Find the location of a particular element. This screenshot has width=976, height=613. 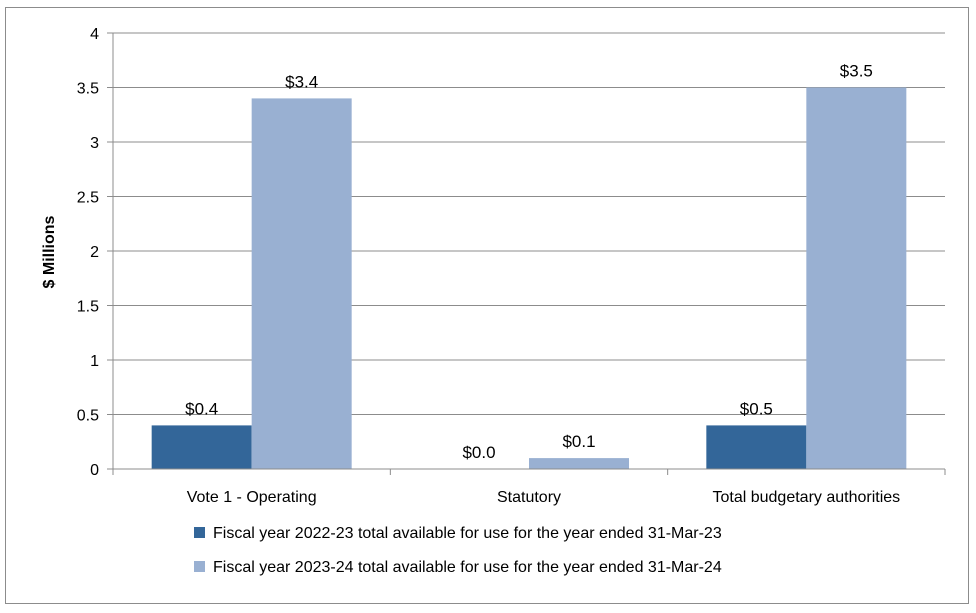

data-label: $3.4 is located at coordinates (301, 81).